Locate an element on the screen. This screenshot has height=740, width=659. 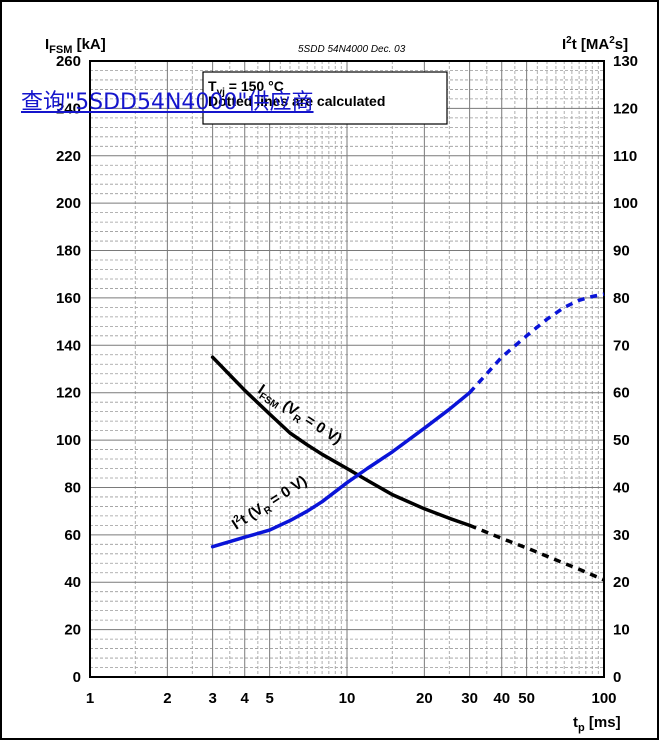
ifsm-curve-solid is located at coordinates (341, 441).